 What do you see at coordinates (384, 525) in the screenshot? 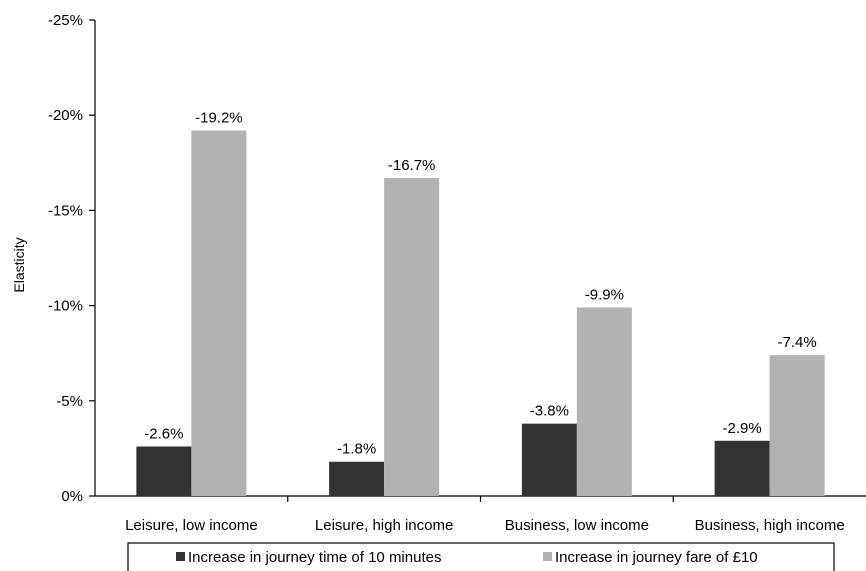
I see `x-category-label: Leisure, high income` at bounding box center [384, 525].